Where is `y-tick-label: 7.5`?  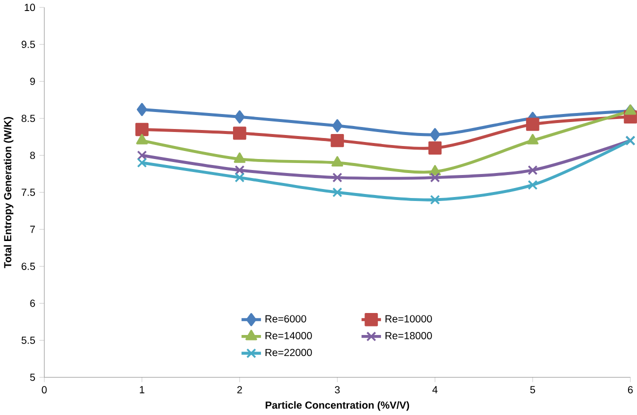
y-tick-label: 7.5 is located at coordinates (28, 192).